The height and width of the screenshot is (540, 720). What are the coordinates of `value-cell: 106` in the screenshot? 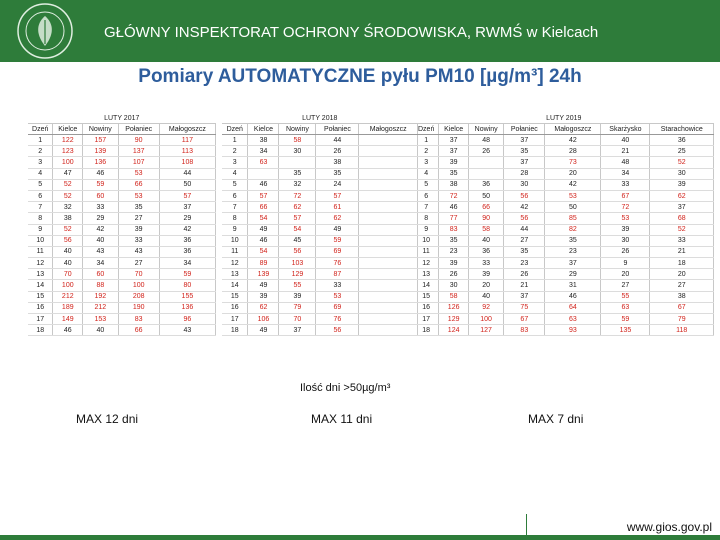 It's located at (263, 319).